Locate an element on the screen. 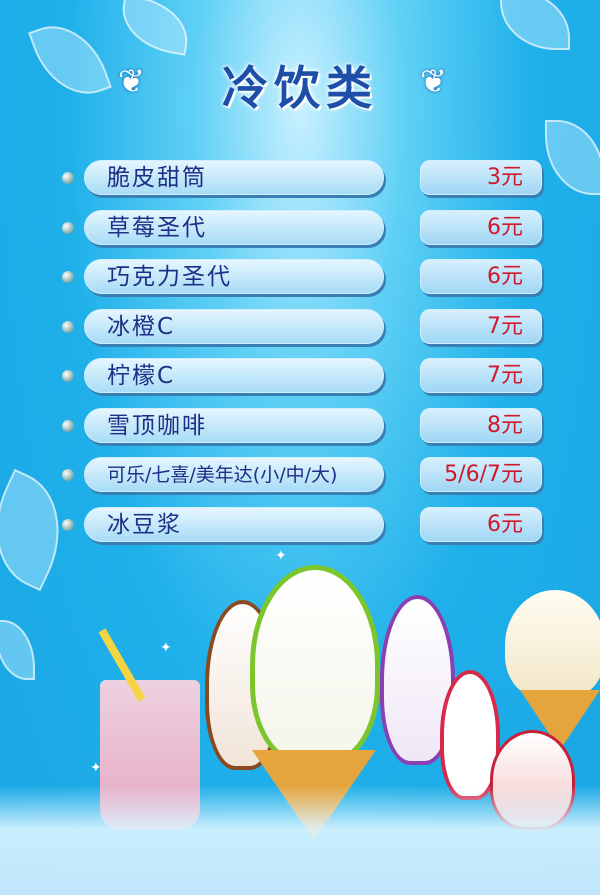 The height and width of the screenshot is (895, 600). item-price: 5/6/7元 is located at coordinates (481, 474).